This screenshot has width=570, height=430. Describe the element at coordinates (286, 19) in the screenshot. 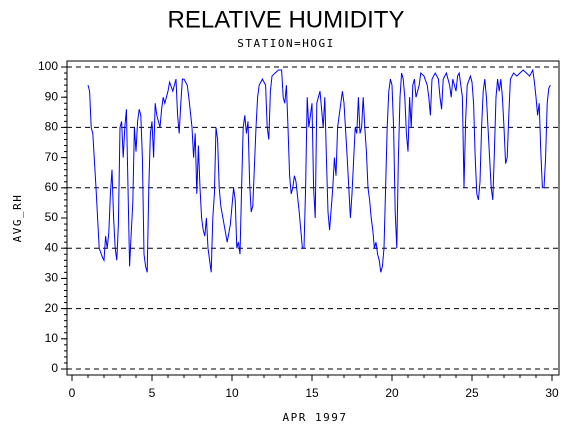

I see `chart-title: RELATIVE HUMIDITY` at that location.